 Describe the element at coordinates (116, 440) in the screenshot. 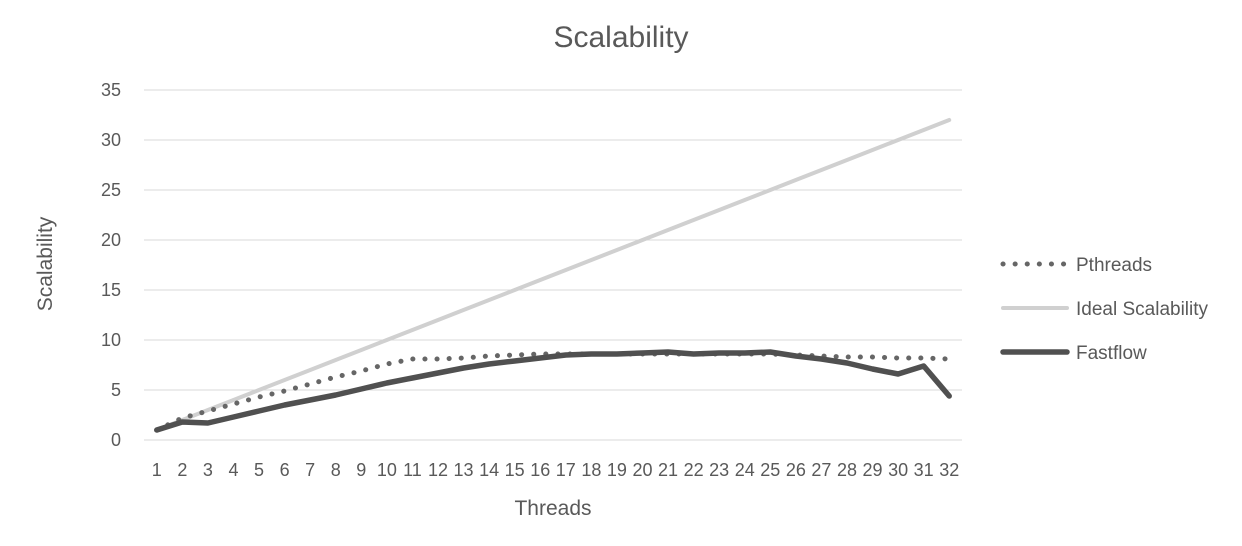

I see `y-tick-label: 0` at that location.